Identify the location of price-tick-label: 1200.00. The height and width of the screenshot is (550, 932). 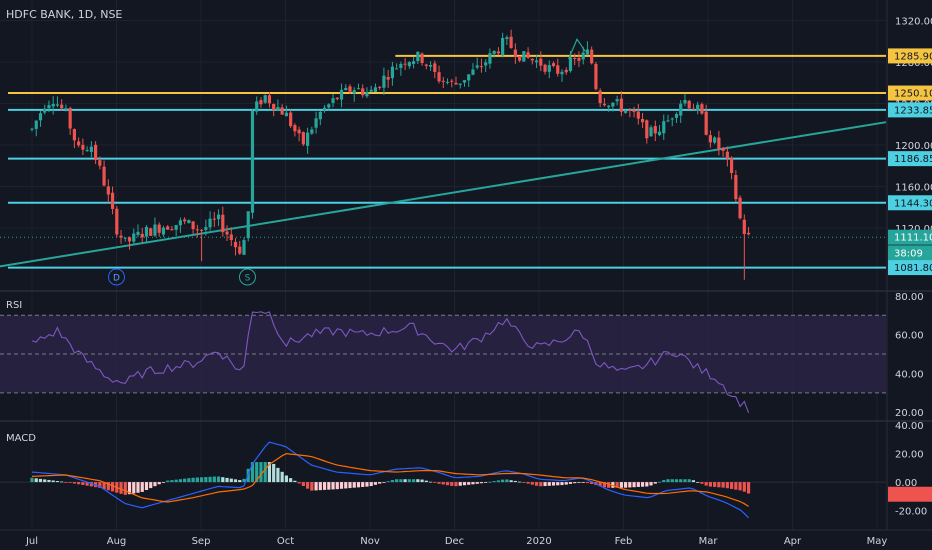
(913, 146).